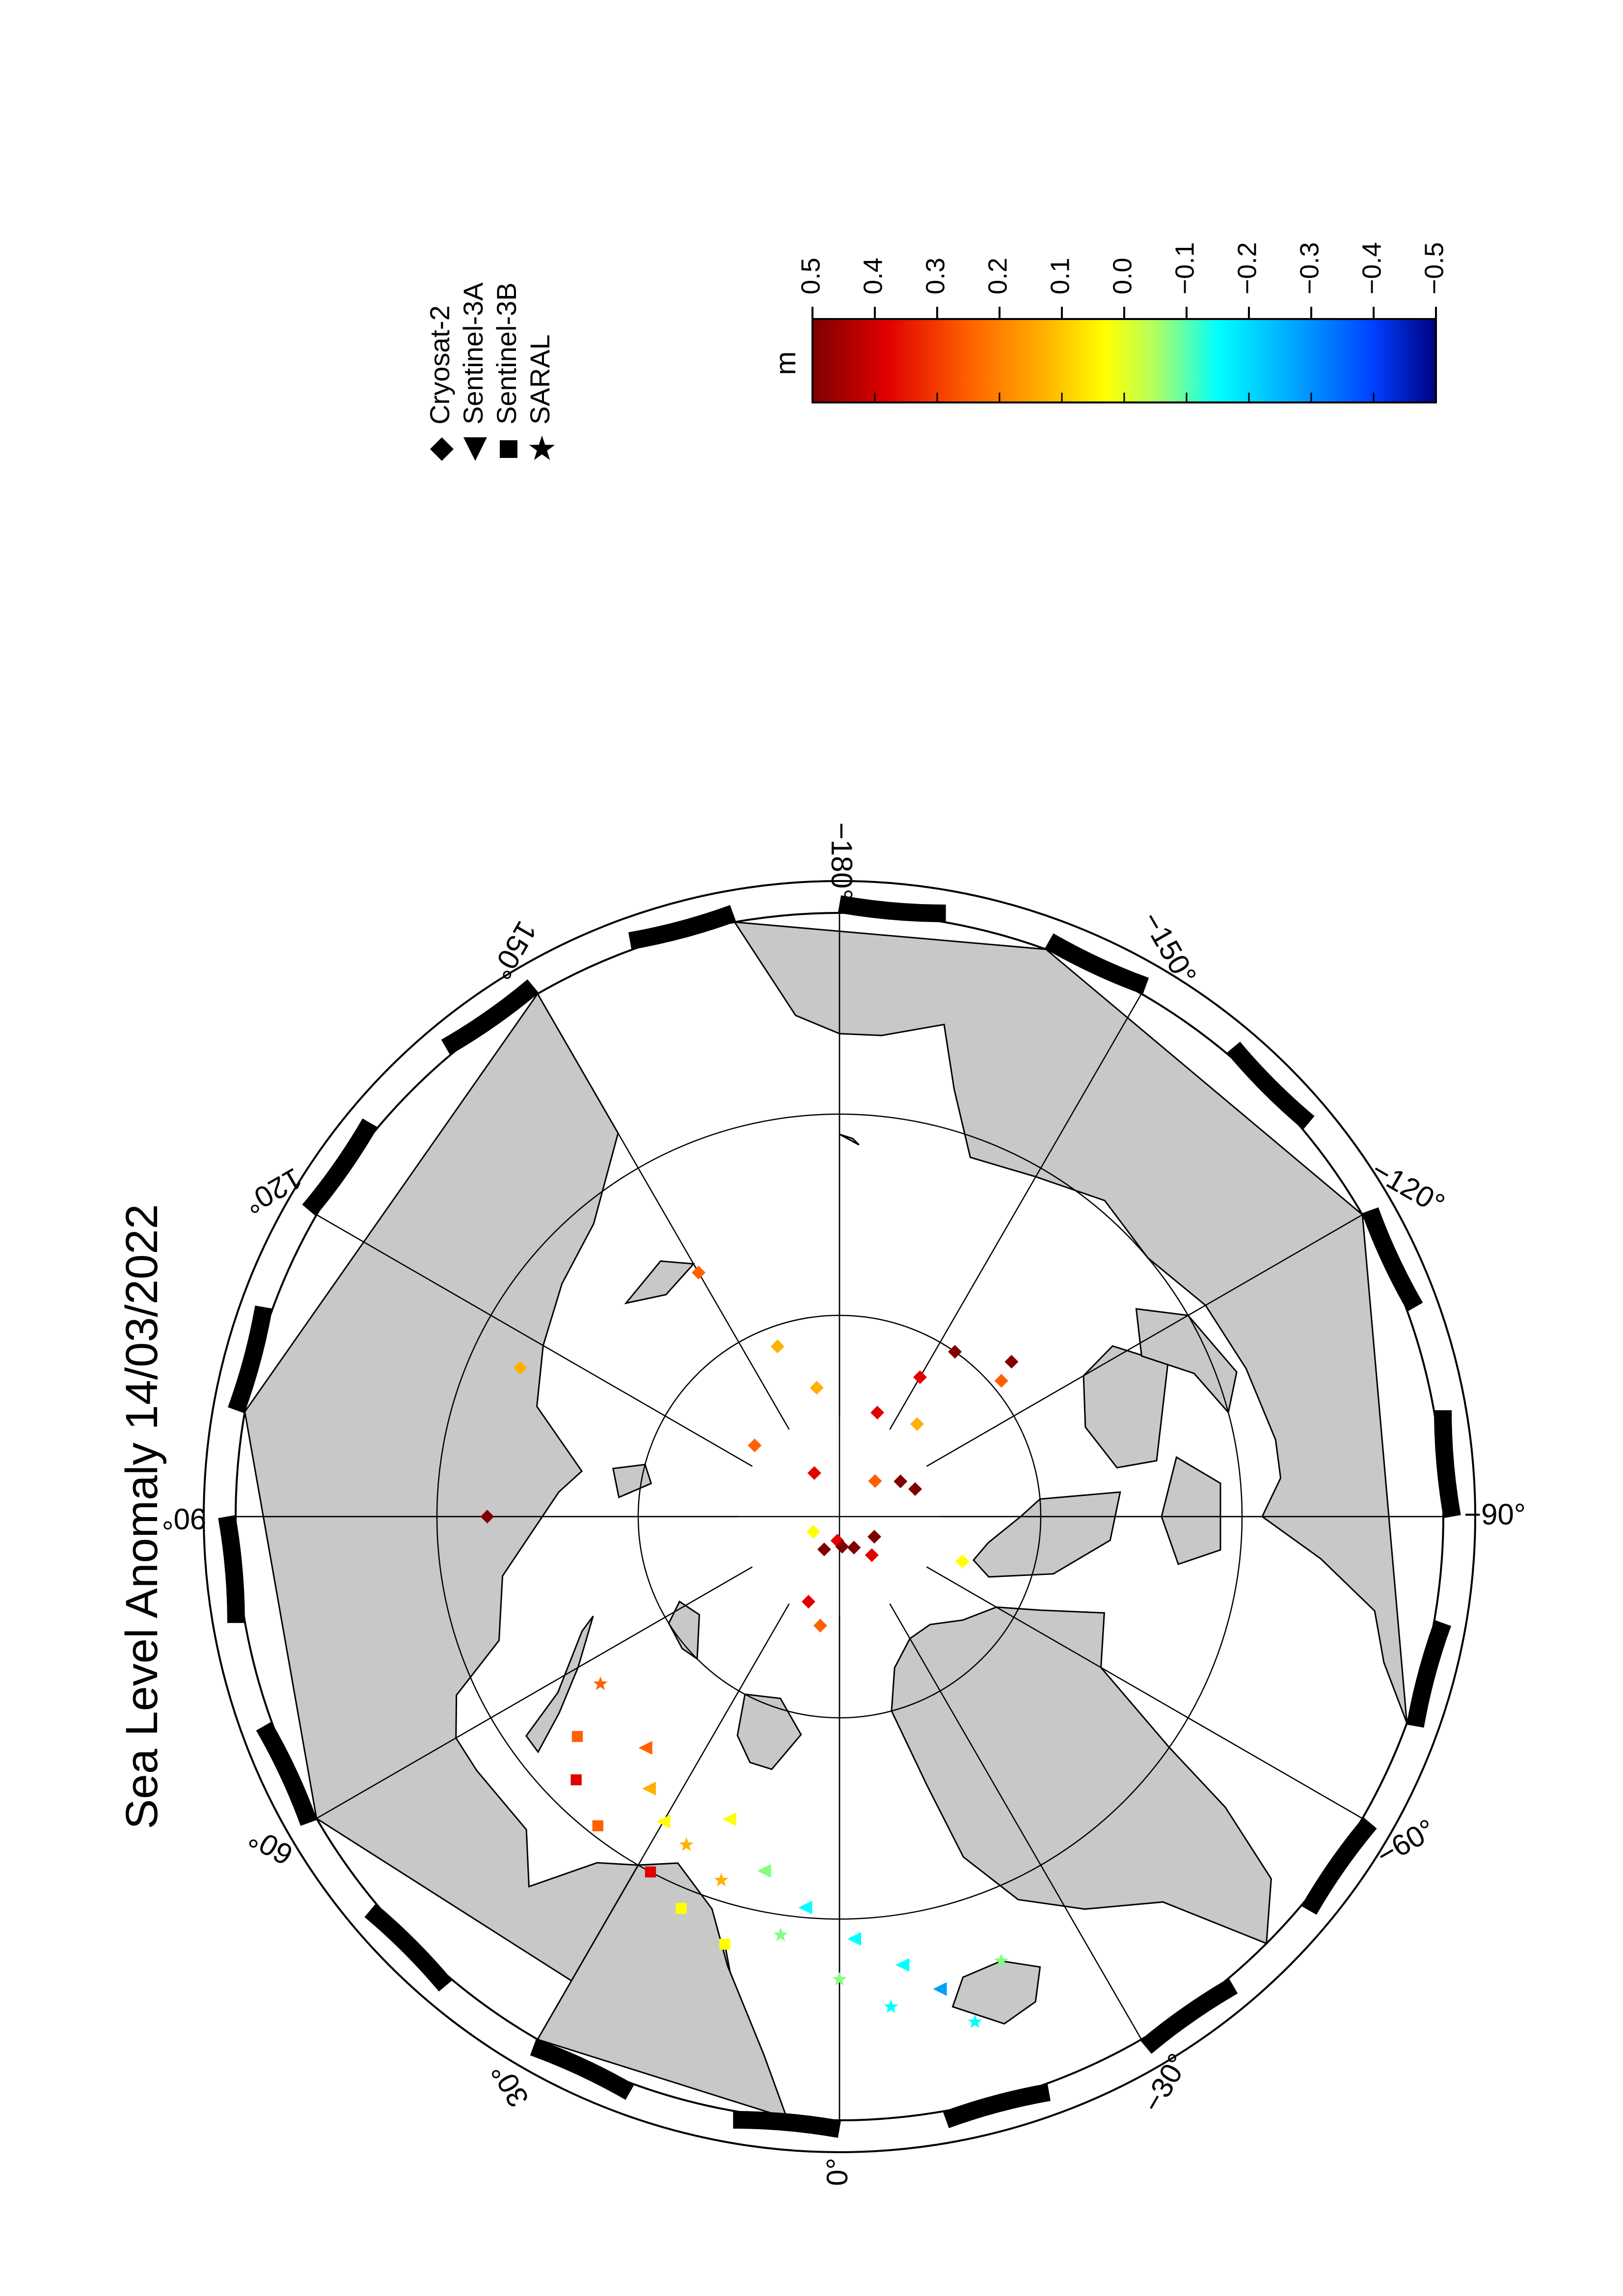 This screenshot has width=1623, height=2296. I want to click on longitude-label: 90°, so click(184, 1518).